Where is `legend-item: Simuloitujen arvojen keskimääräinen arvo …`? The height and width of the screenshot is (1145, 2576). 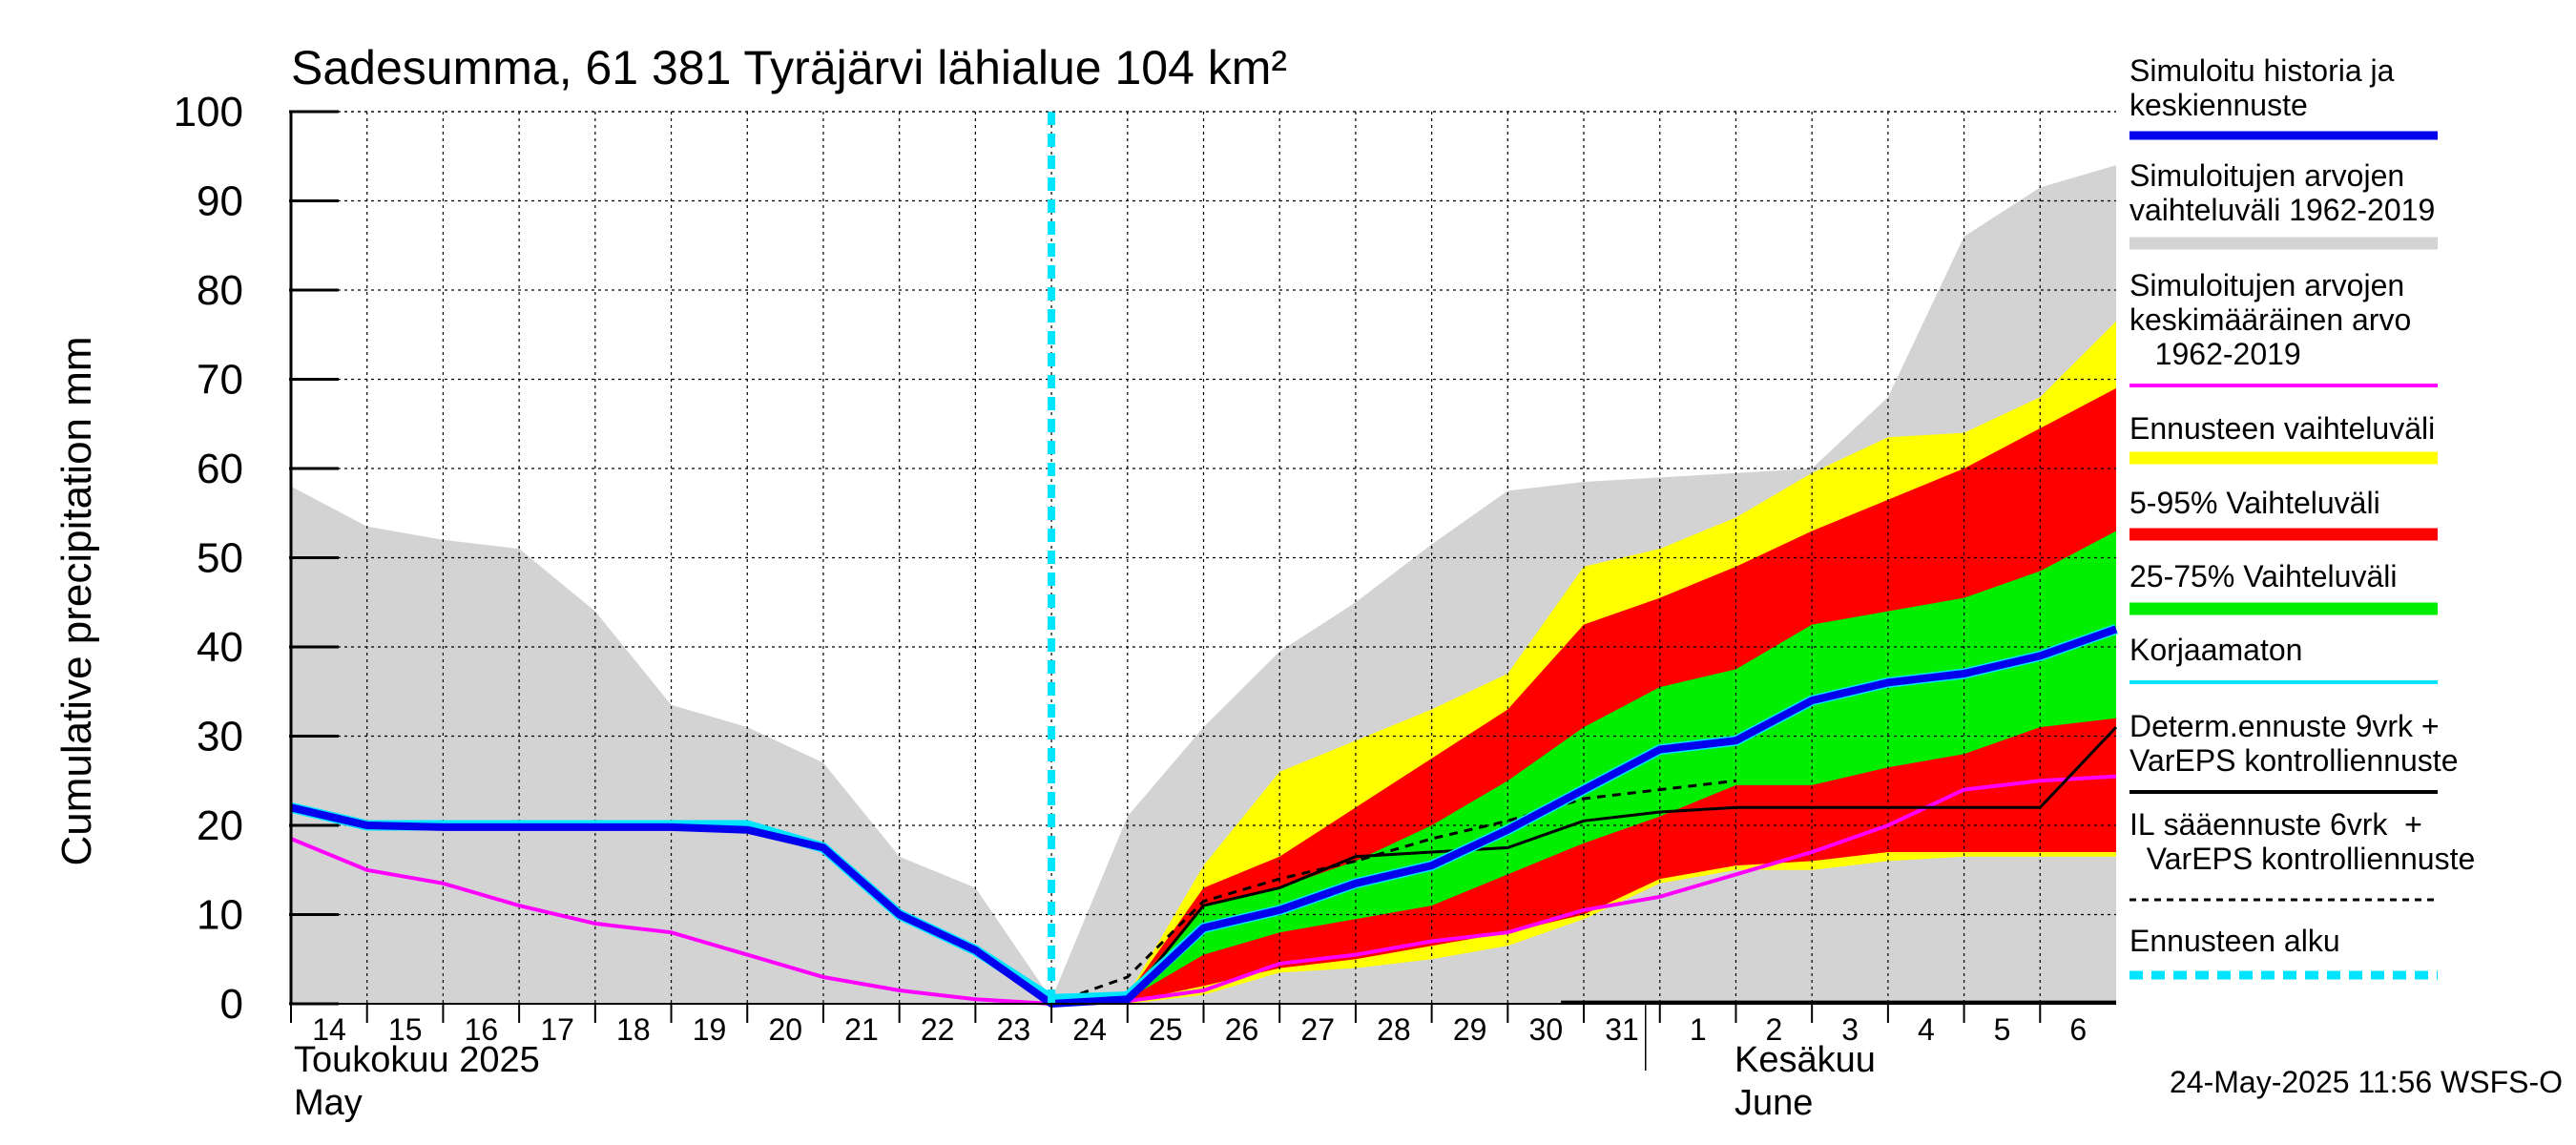 legend-item: Simuloitujen arvojen keskimääräinen arvo … is located at coordinates (2283, 327).